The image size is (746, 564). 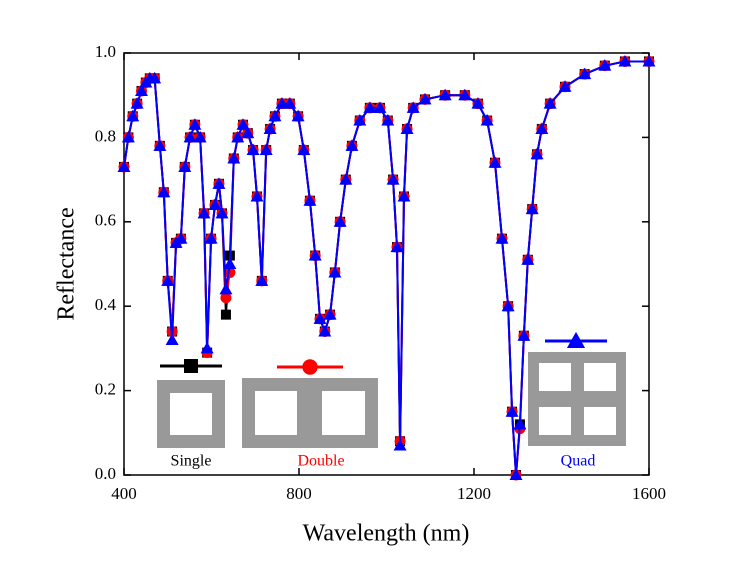 What do you see at coordinates (191, 414) in the screenshot?
I see `single-icon-hole` at bounding box center [191, 414].